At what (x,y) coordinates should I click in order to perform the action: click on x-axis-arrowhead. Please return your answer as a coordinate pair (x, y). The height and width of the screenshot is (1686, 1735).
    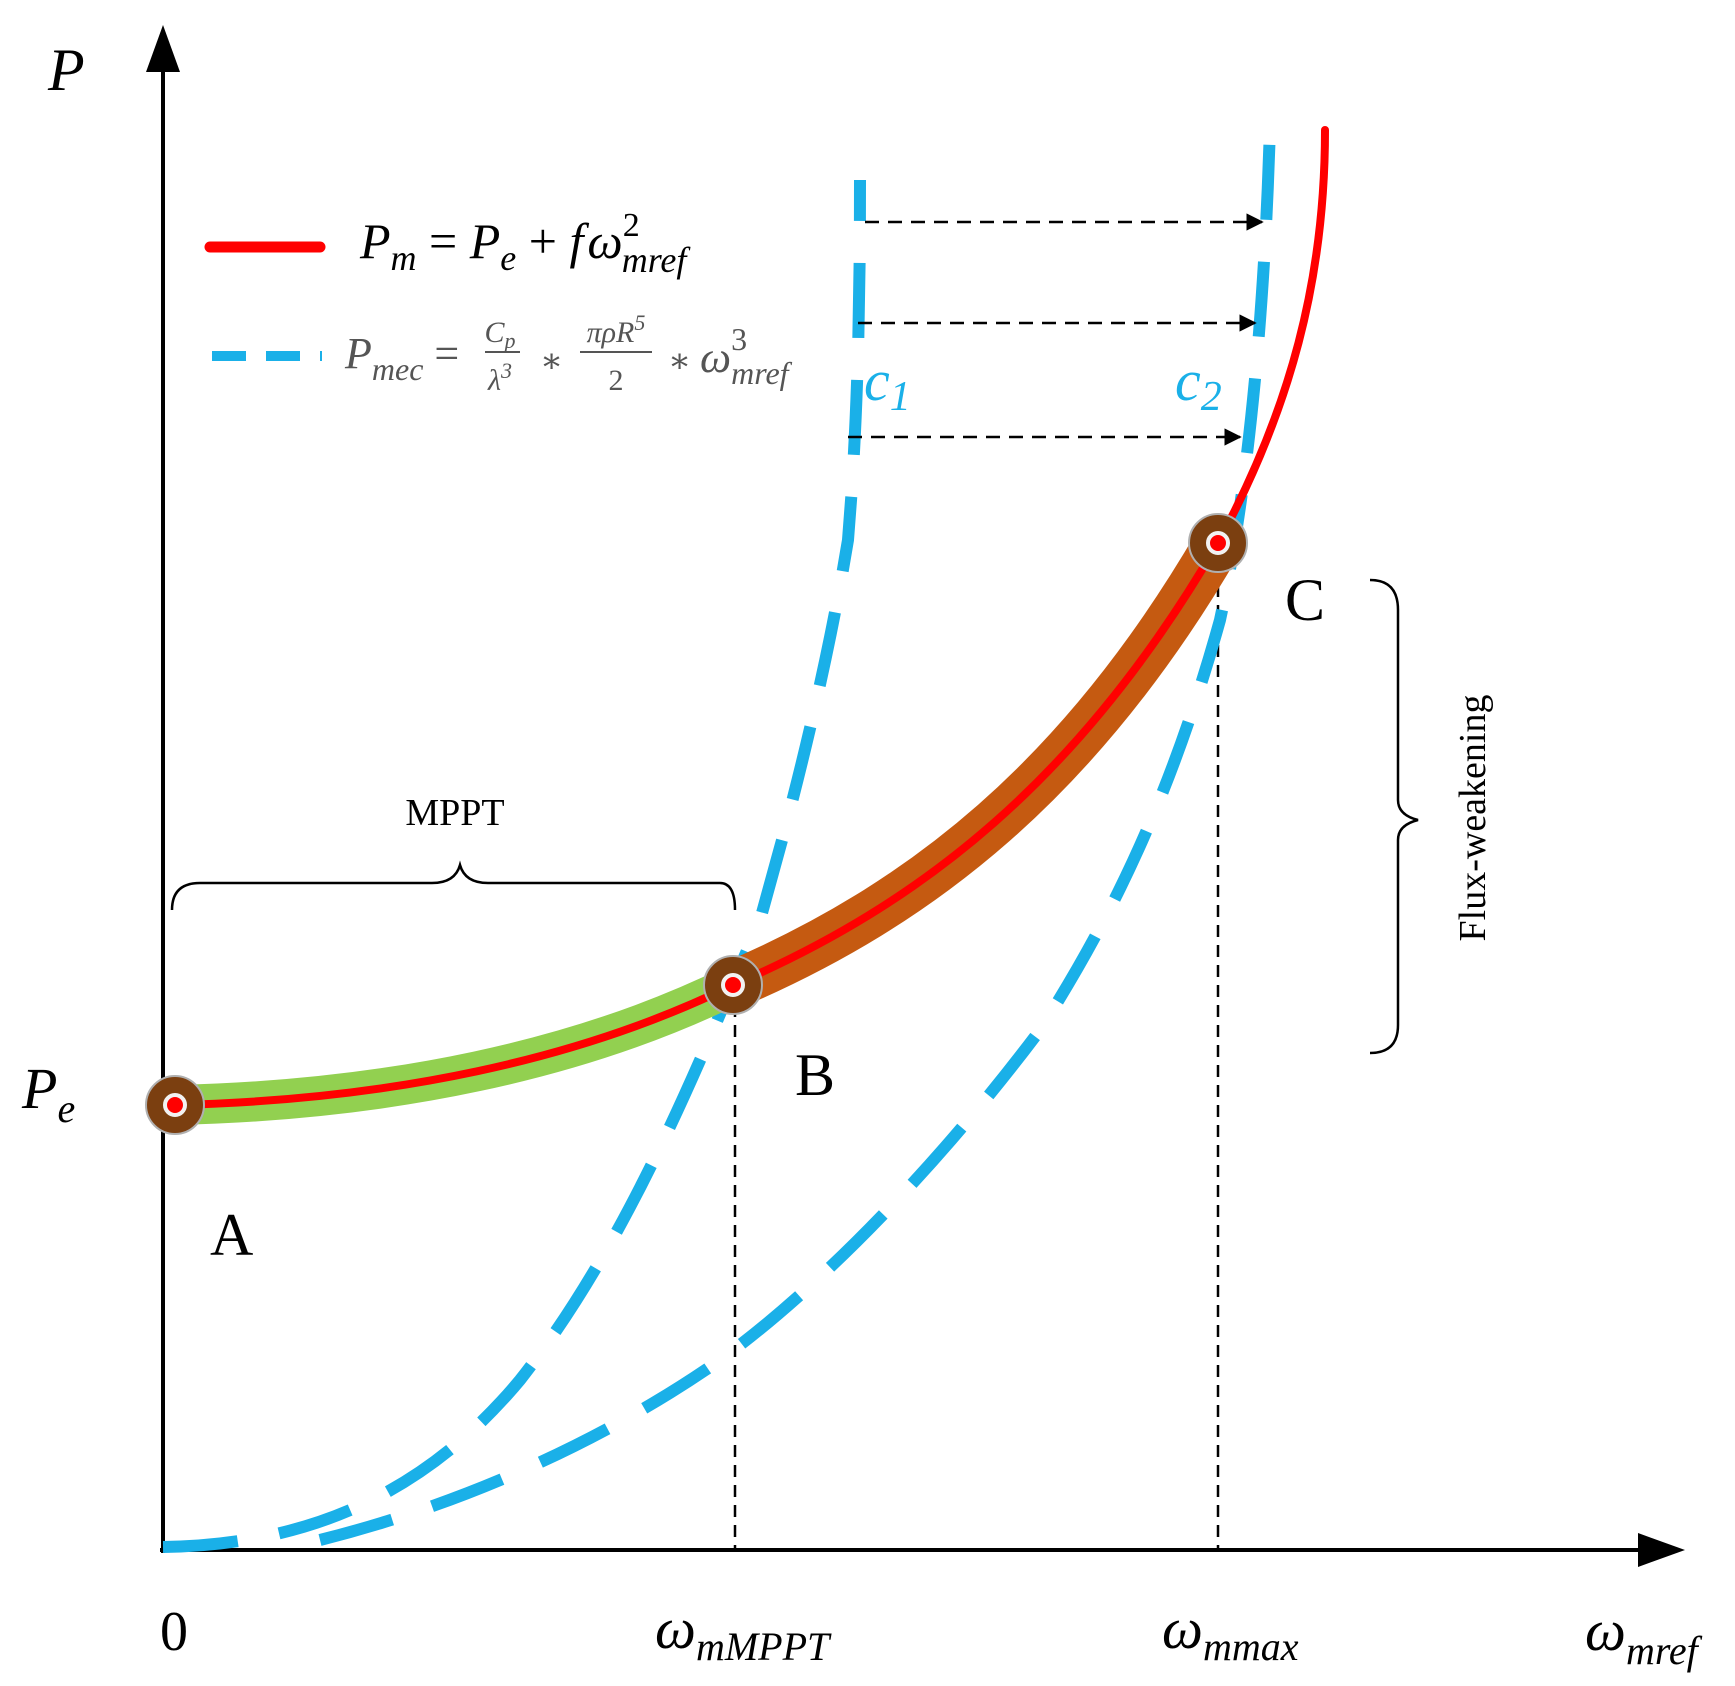
    Looking at the image, I should click on (1661, 1550).